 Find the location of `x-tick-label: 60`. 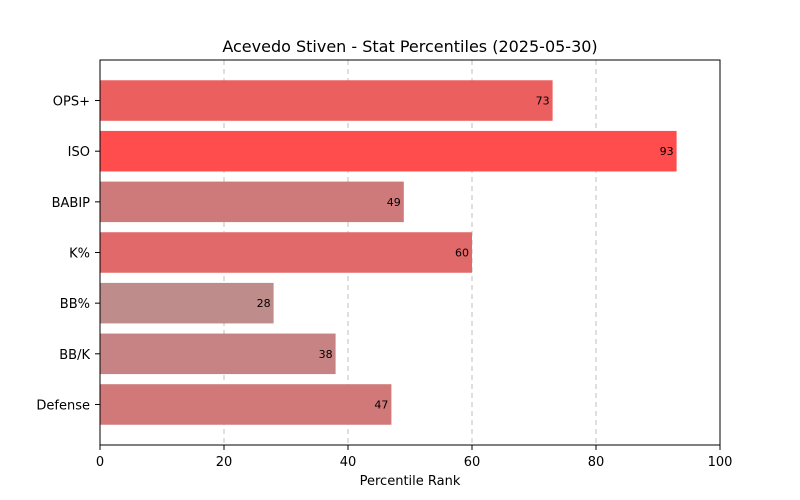

x-tick-label: 60 is located at coordinates (472, 462).